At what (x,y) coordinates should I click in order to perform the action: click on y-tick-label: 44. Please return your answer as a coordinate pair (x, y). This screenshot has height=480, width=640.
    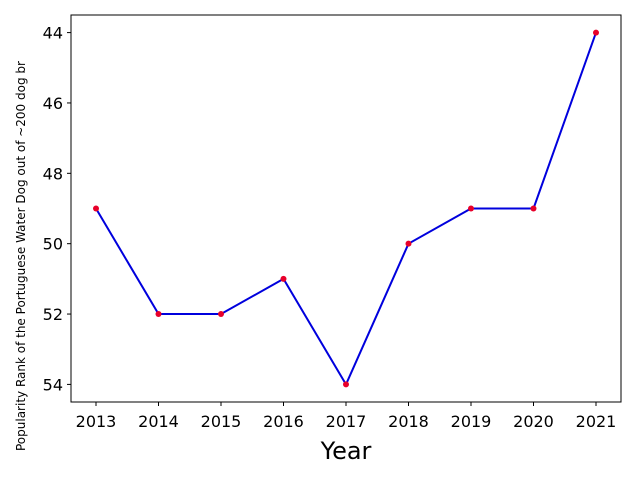
    Looking at the image, I should click on (53, 33).